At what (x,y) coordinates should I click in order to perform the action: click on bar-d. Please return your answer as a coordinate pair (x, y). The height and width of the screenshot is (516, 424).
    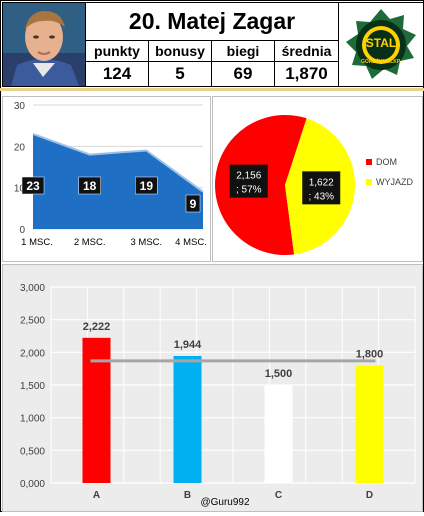
    Looking at the image, I should click on (369, 424).